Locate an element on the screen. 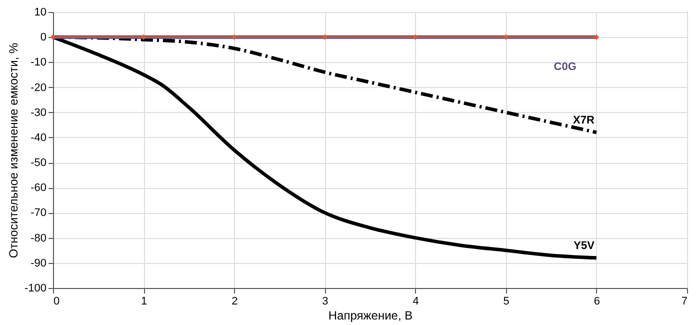 This screenshot has height=325, width=700. x-tick-label: 4 is located at coordinates (415, 302).